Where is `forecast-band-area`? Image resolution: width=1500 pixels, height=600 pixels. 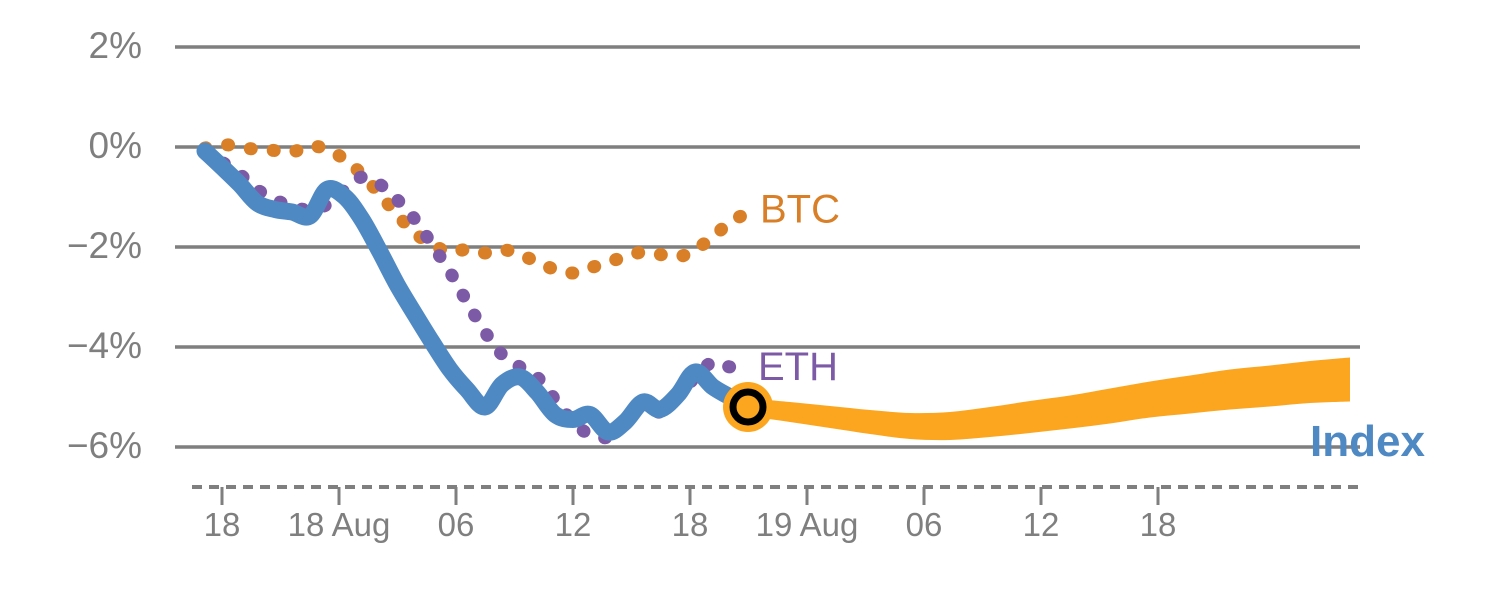
forecast-band-area is located at coordinates (1049, 399).